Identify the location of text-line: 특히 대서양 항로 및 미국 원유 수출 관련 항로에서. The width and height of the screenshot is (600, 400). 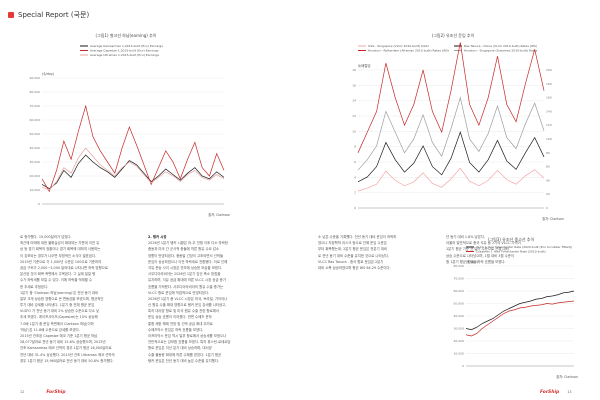
(184, 311).